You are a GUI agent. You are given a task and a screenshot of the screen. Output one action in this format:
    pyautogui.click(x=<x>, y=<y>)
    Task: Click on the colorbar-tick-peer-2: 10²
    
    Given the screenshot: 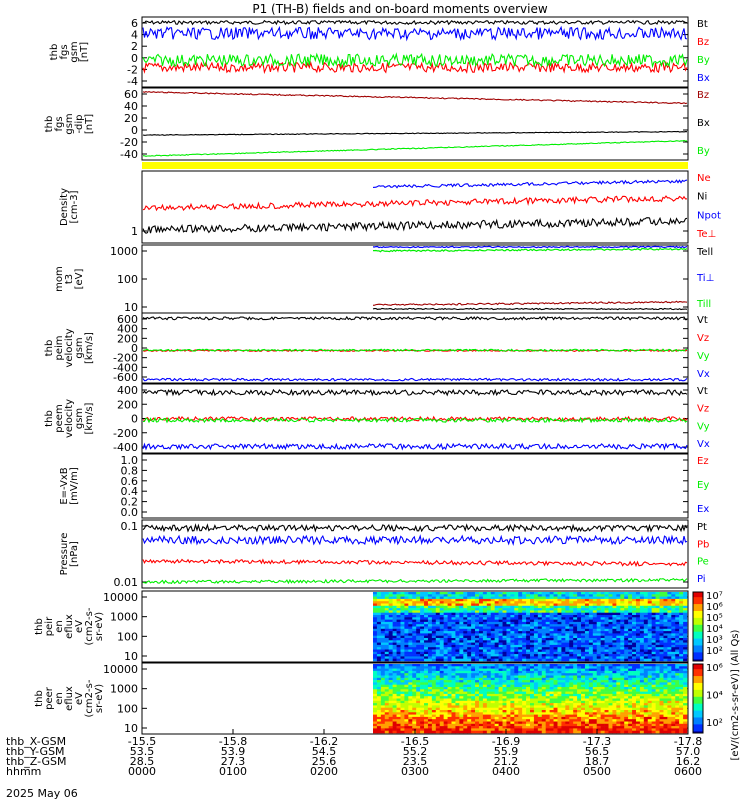 What is the action you would take?
    pyautogui.click(x=714, y=723)
    